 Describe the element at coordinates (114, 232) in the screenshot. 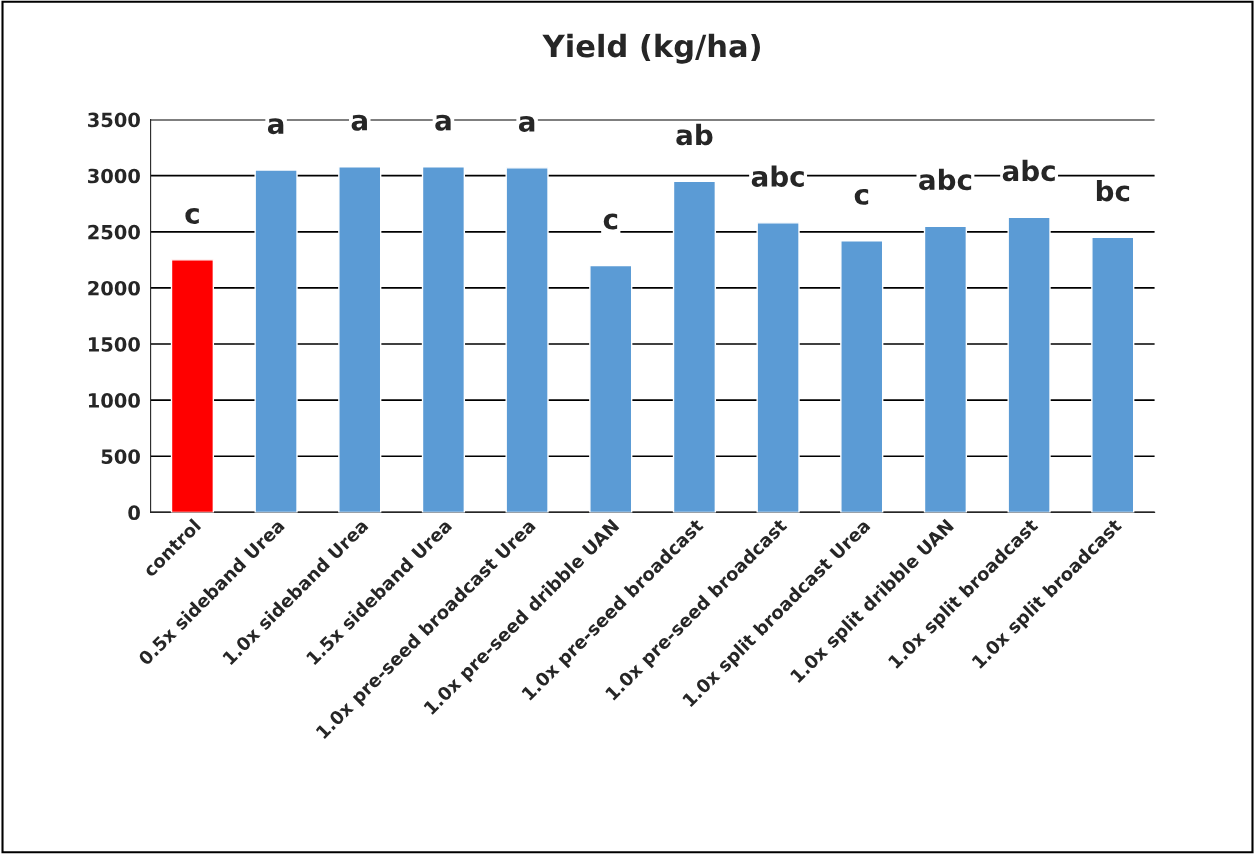

I see `y-tick-label: 2500` at that location.